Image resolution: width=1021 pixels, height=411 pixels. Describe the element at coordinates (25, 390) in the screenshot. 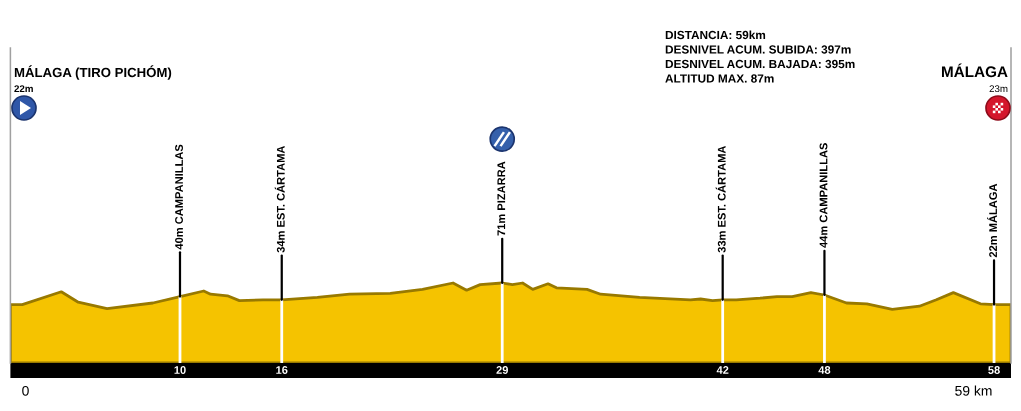

I see `text: 0` at that location.